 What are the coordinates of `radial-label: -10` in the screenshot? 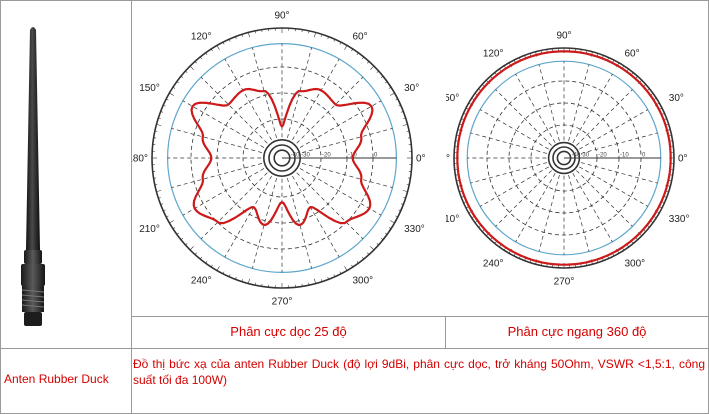 It's located at (624, 156).